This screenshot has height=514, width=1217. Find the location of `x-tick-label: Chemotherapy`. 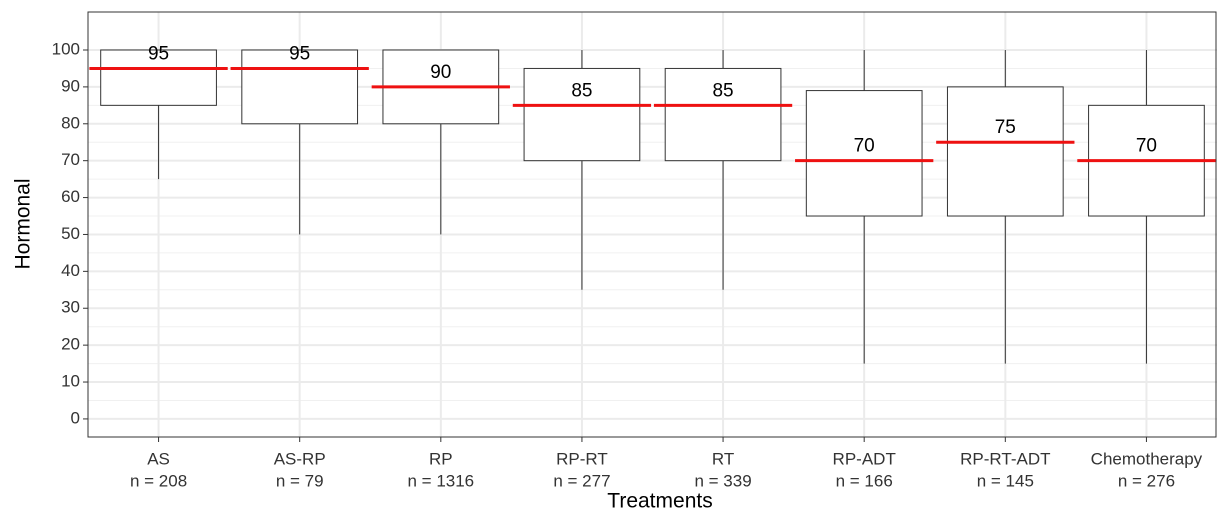

x-tick-label: Chemotherapy is located at coordinates (1147, 458).